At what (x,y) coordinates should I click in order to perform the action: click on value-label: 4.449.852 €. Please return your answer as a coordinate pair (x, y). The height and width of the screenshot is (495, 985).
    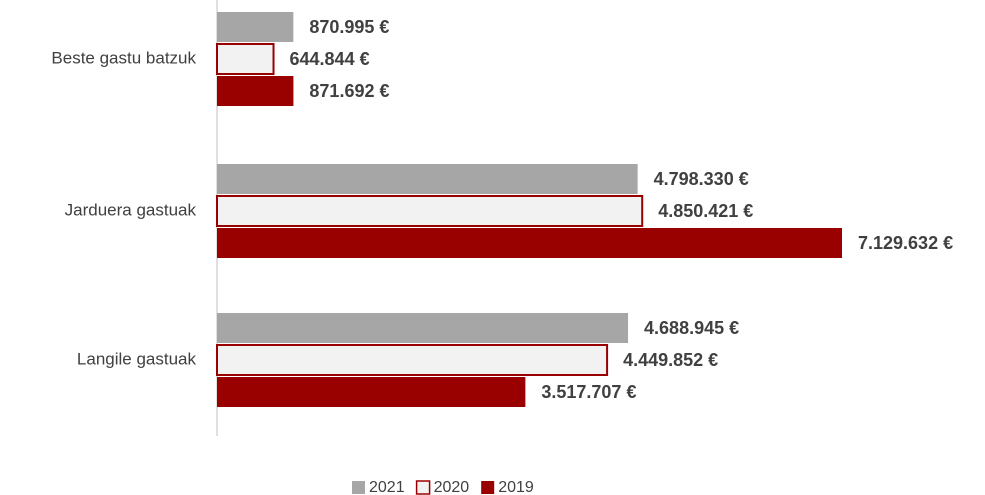
    Looking at the image, I should click on (670, 360).